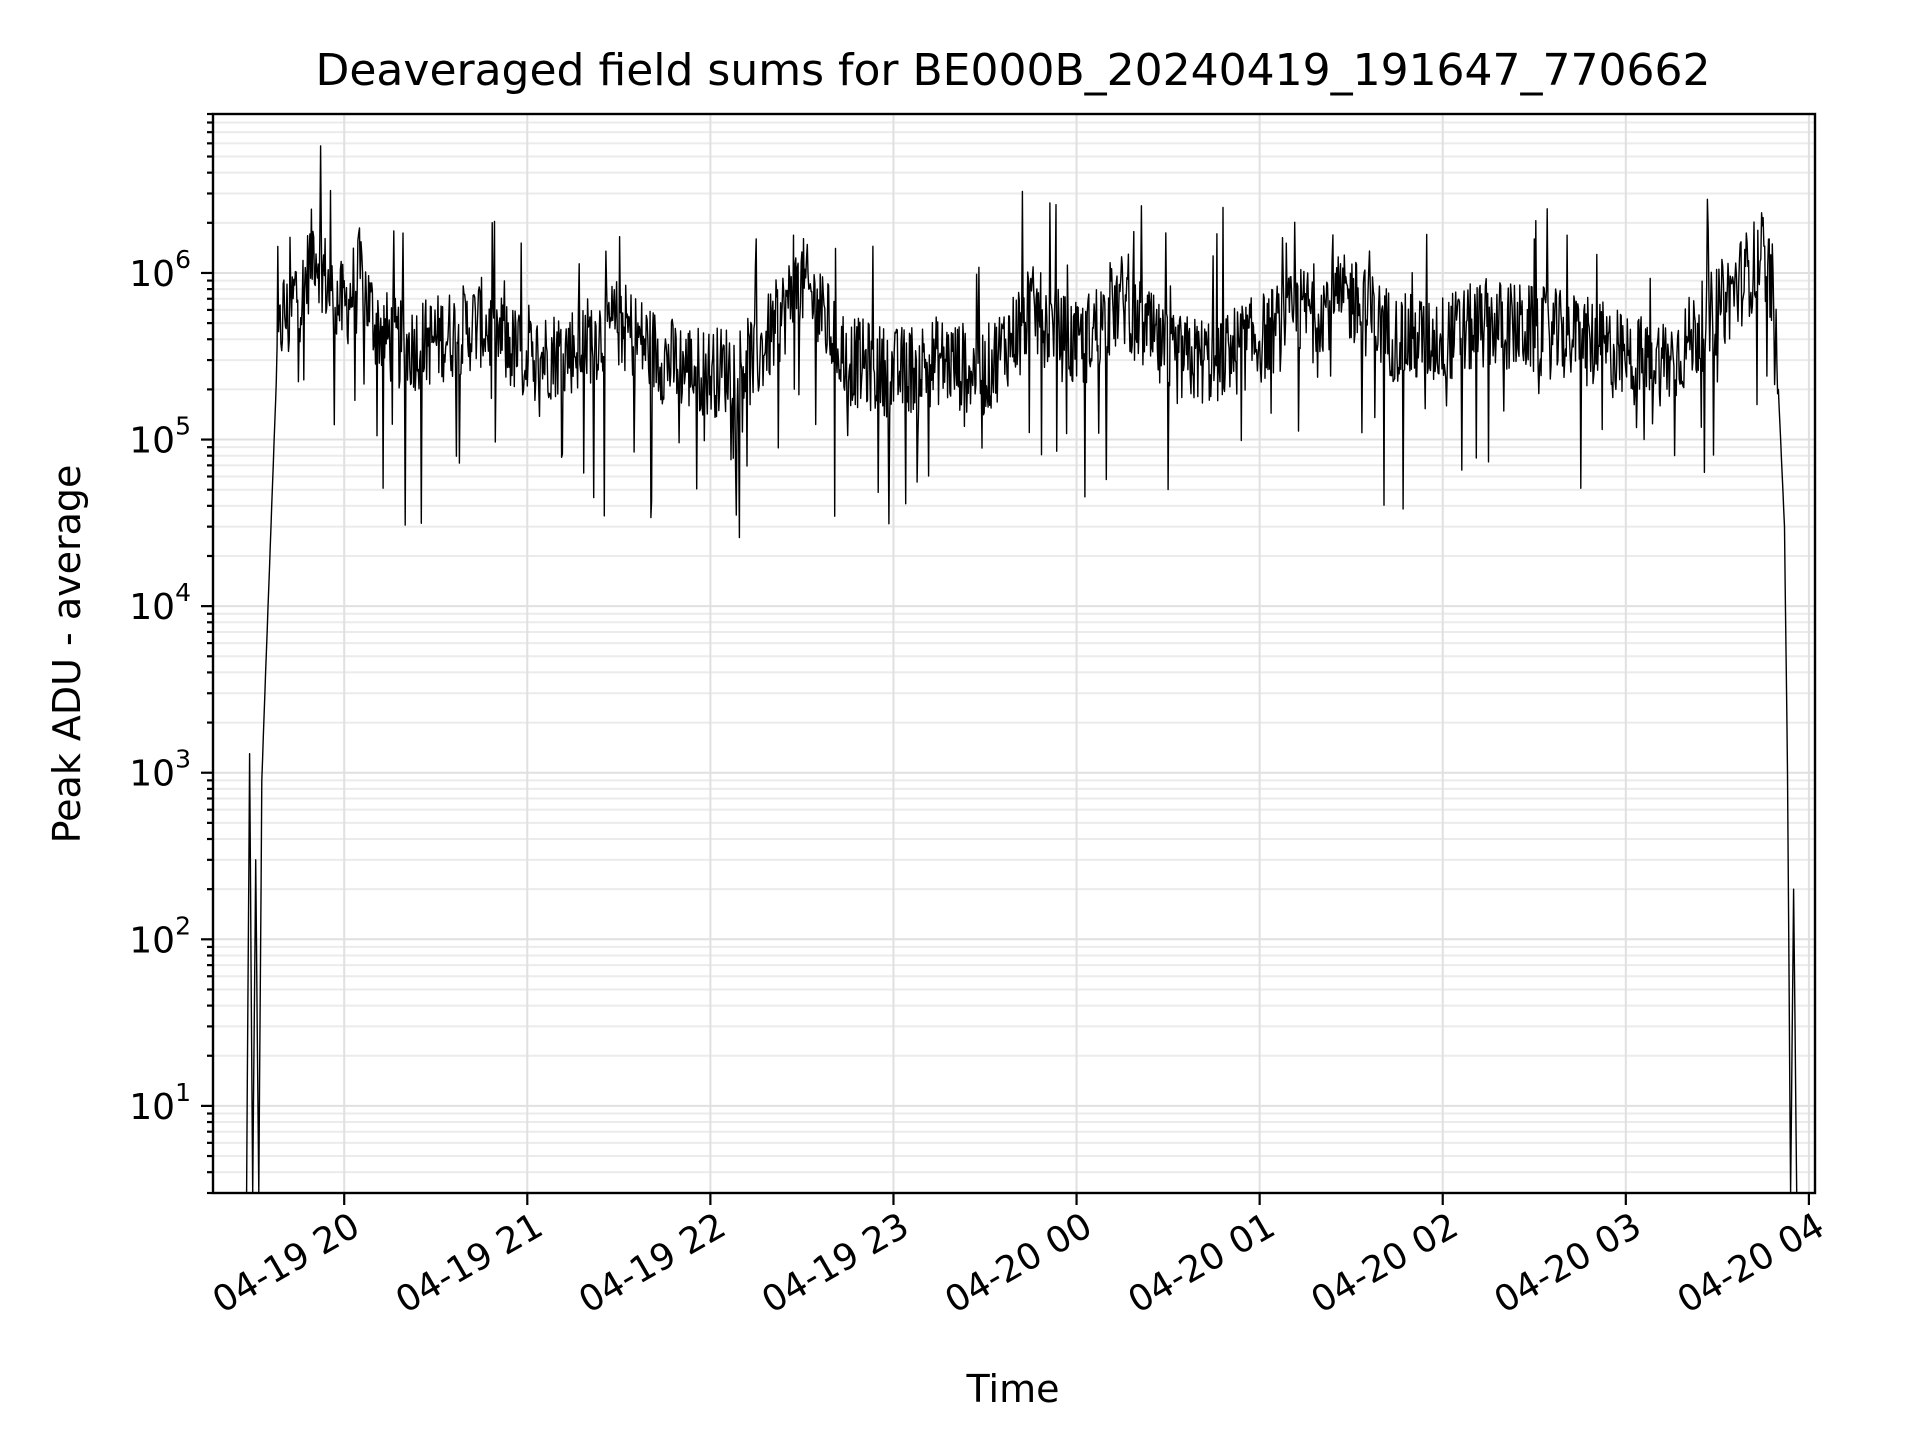 This screenshot has width=1920, height=1440. Describe the element at coordinates (1568, 1263) in the screenshot. I see `x-tick-label: 04-20 03` at that location.